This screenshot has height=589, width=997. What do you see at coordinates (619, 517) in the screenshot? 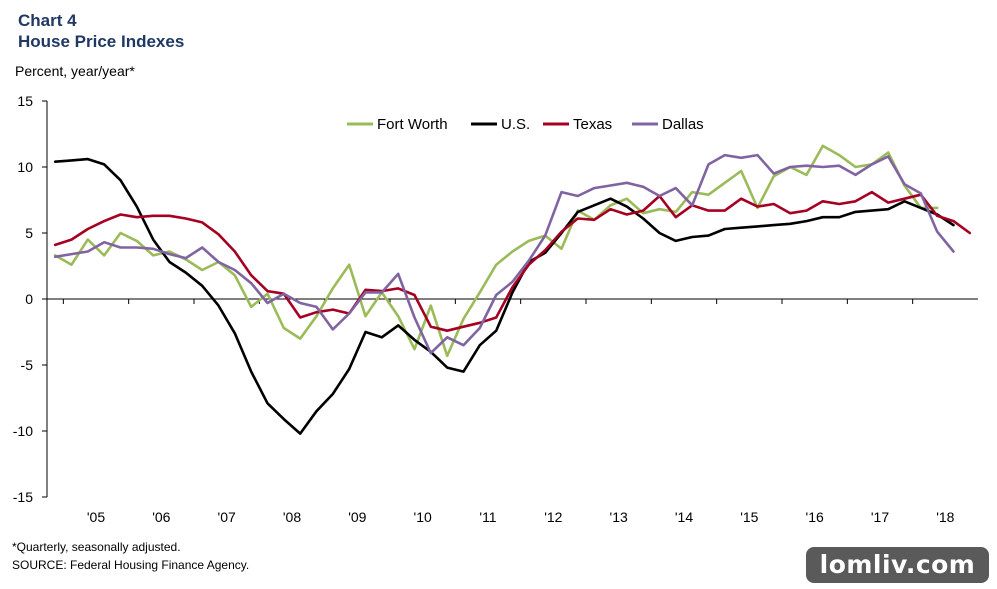
I see `x-tick-label: '13` at bounding box center [619, 517].